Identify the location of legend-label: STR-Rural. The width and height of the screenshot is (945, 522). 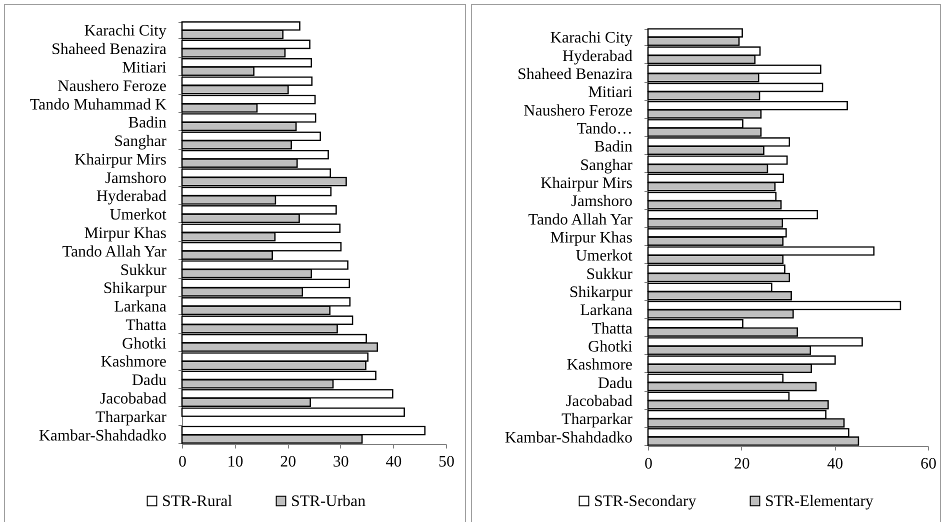
(197, 501).